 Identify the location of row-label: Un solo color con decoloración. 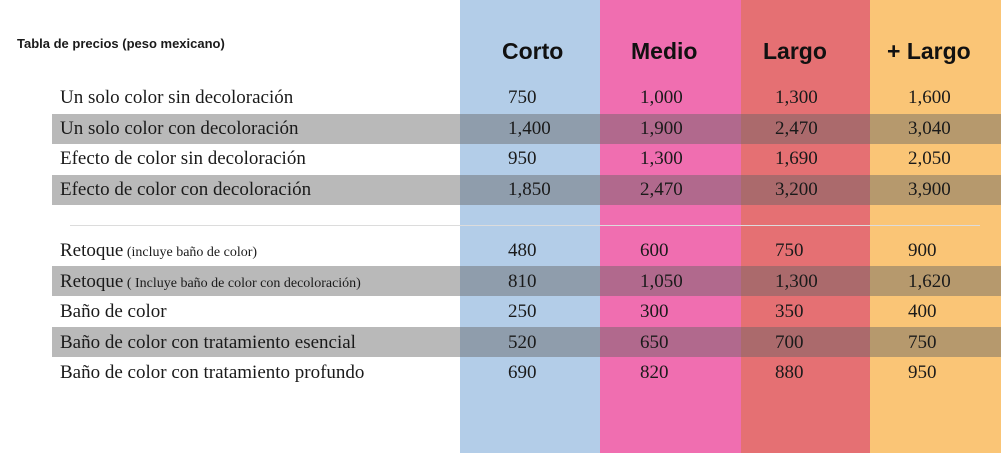
(179, 129).